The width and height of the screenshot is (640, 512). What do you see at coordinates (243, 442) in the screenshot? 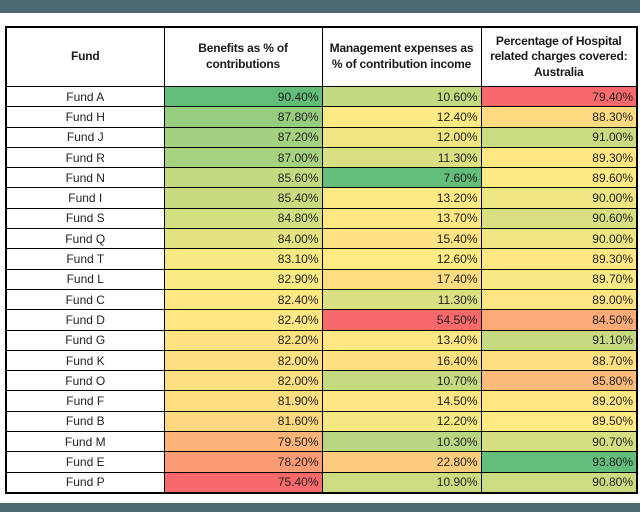
I see `benefits-cell: 79.50%` at bounding box center [243, 442].